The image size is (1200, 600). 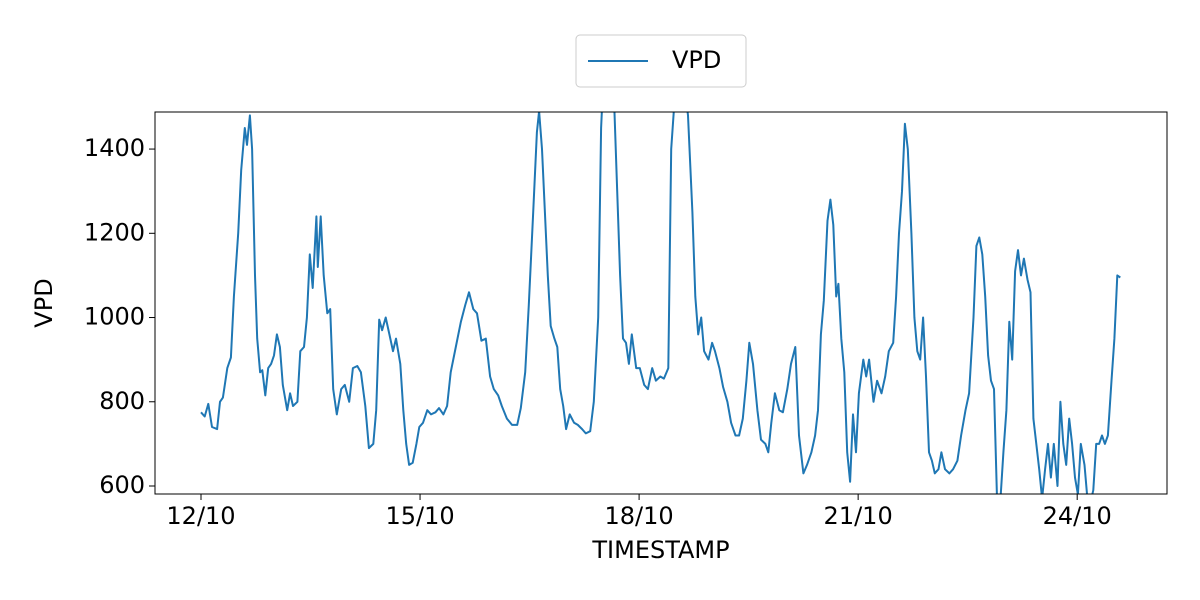 What do you see at coordinates (660, 550) in the screenshot?
I see `x-axis-label: TIMESTAMP` at bounding box center [660, 550].